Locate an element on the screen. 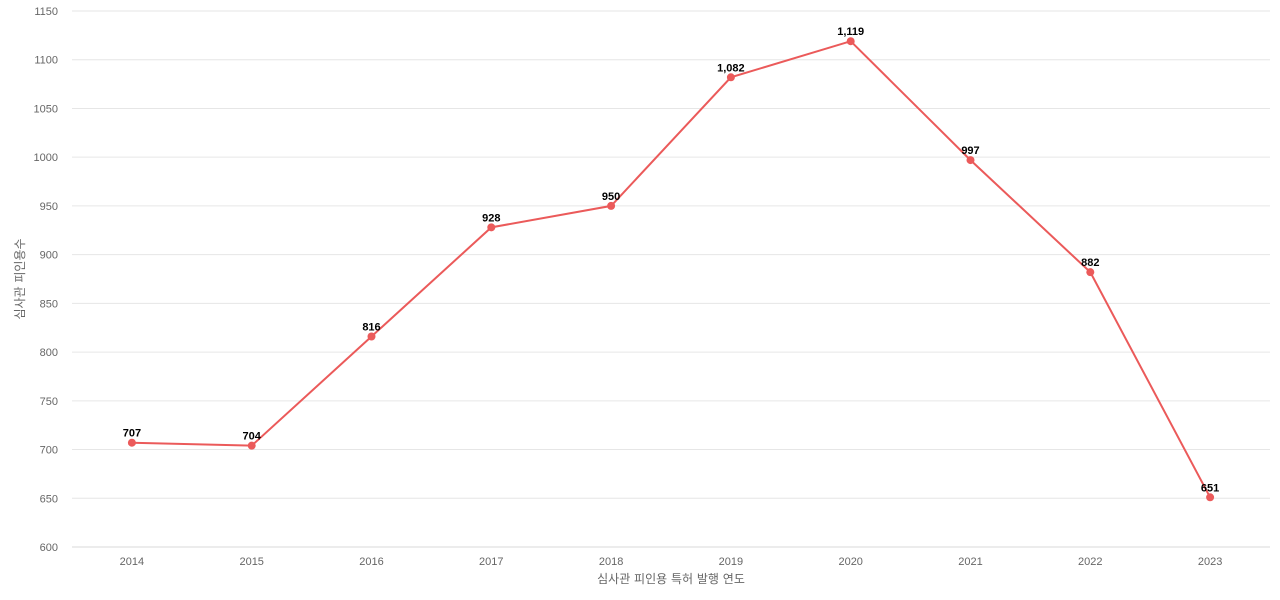  x-tick-label: 2022 is located at coordinates (1090, 562).